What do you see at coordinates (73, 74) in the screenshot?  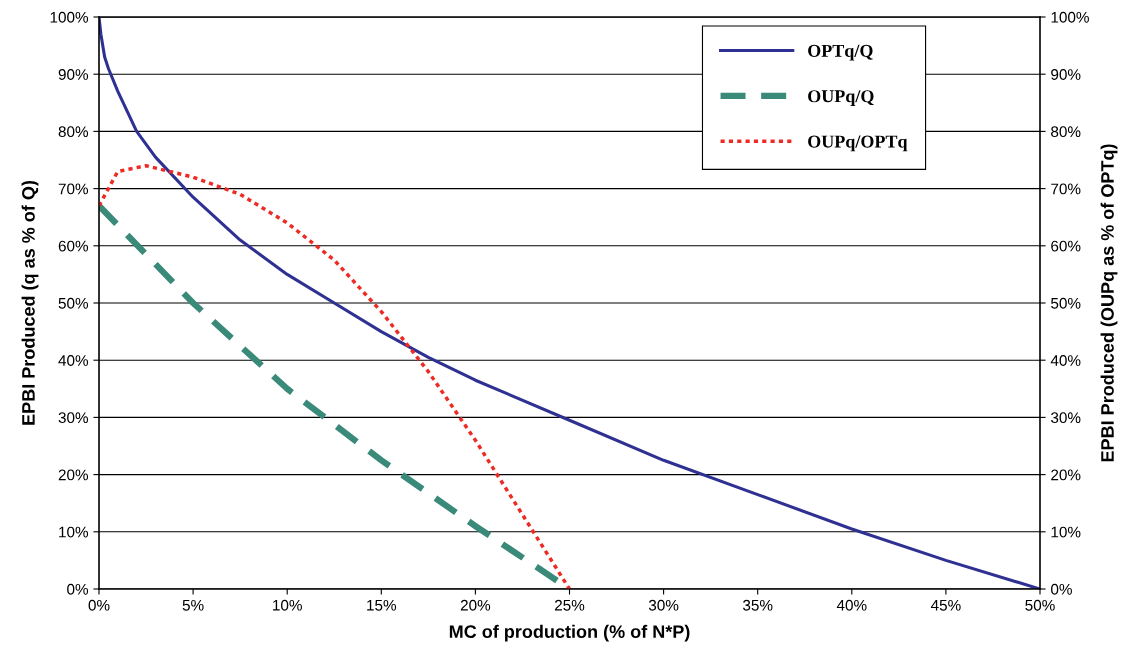 I see `y-tick-label: 90%` at bounding box center [73, 74].